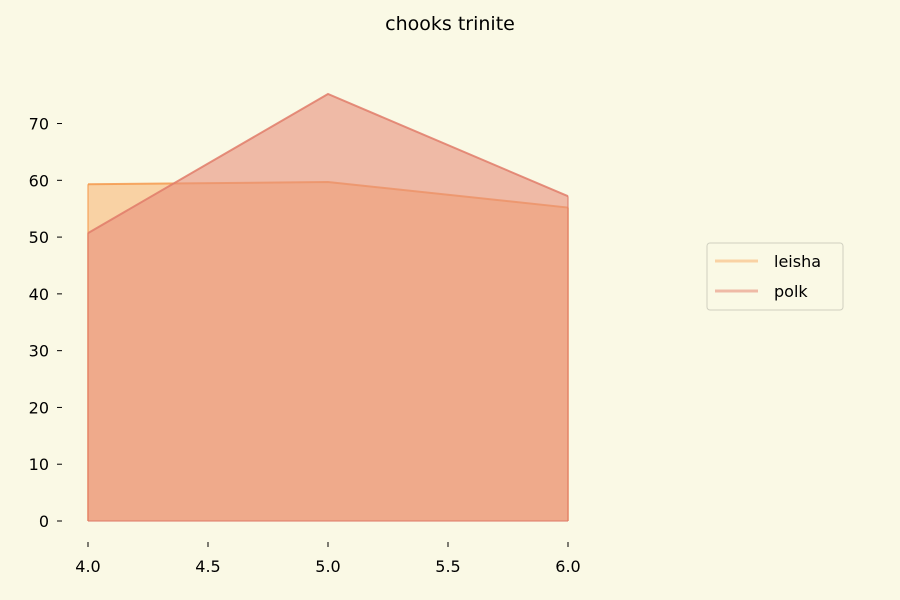  What do you see at coordinates (44, 521) in the screenshot?
I see `y-tick-label: 0` at bounding box center [44, 521].